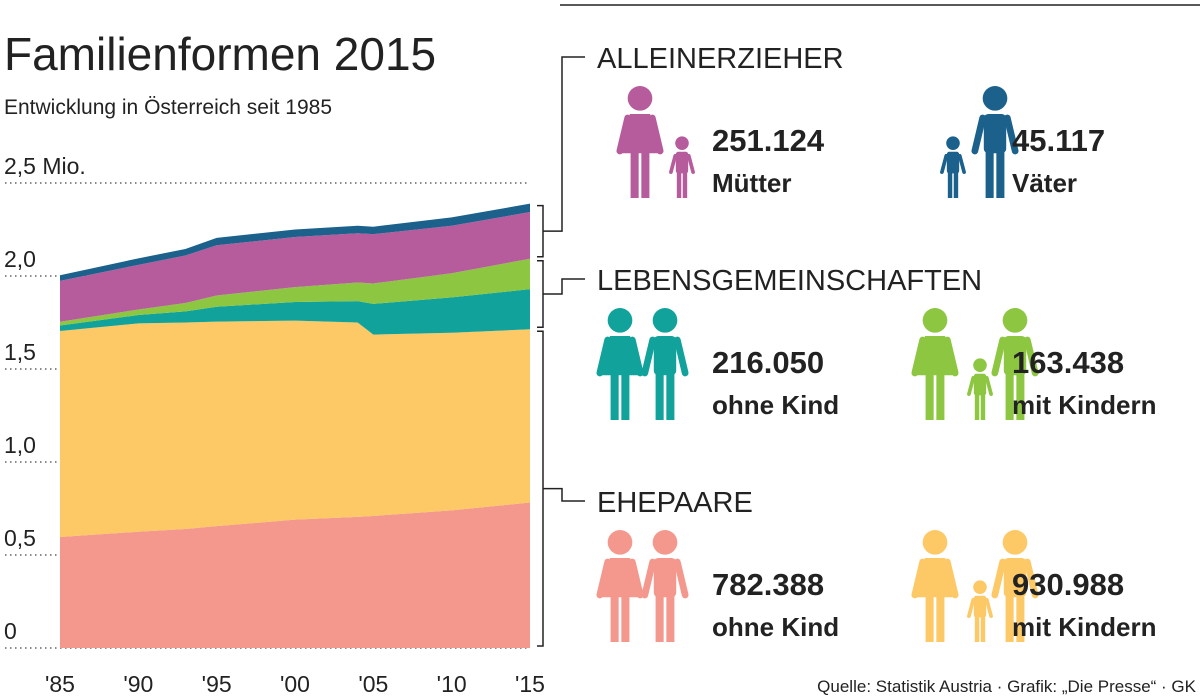  Describe the element at coordinates (1084, 627) in the screenshot. I see `series-label: mit Kindern` at that location.